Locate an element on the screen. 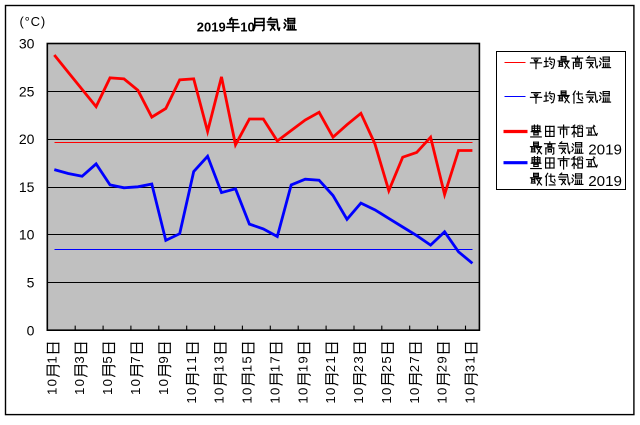  svg-text: (°C) is located at coordinates (33, 21).